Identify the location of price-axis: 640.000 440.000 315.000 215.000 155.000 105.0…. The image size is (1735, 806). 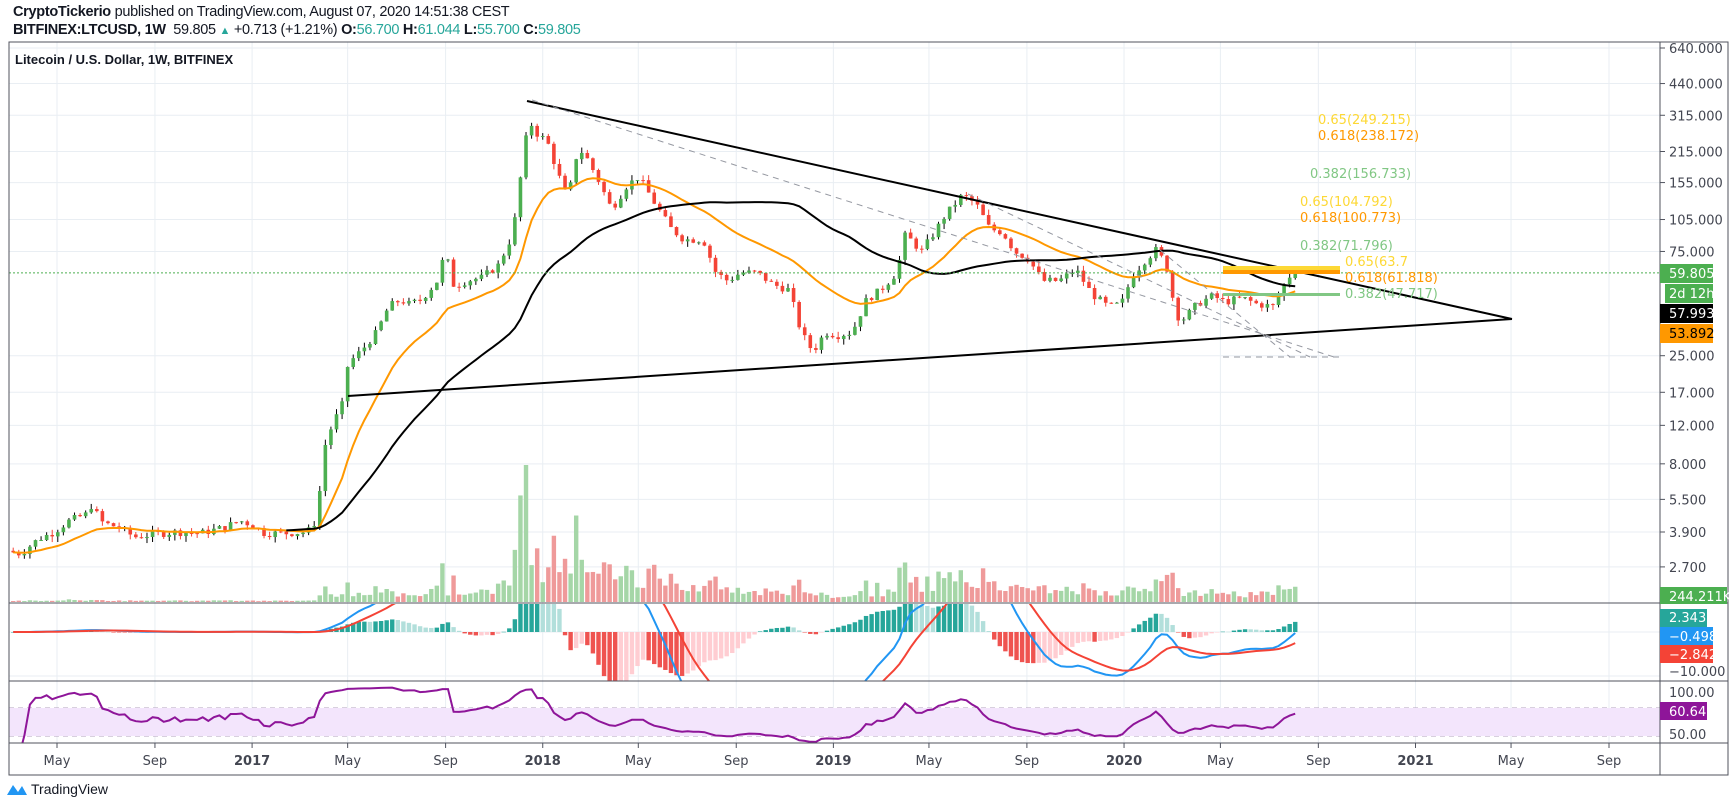
(1691, 309).